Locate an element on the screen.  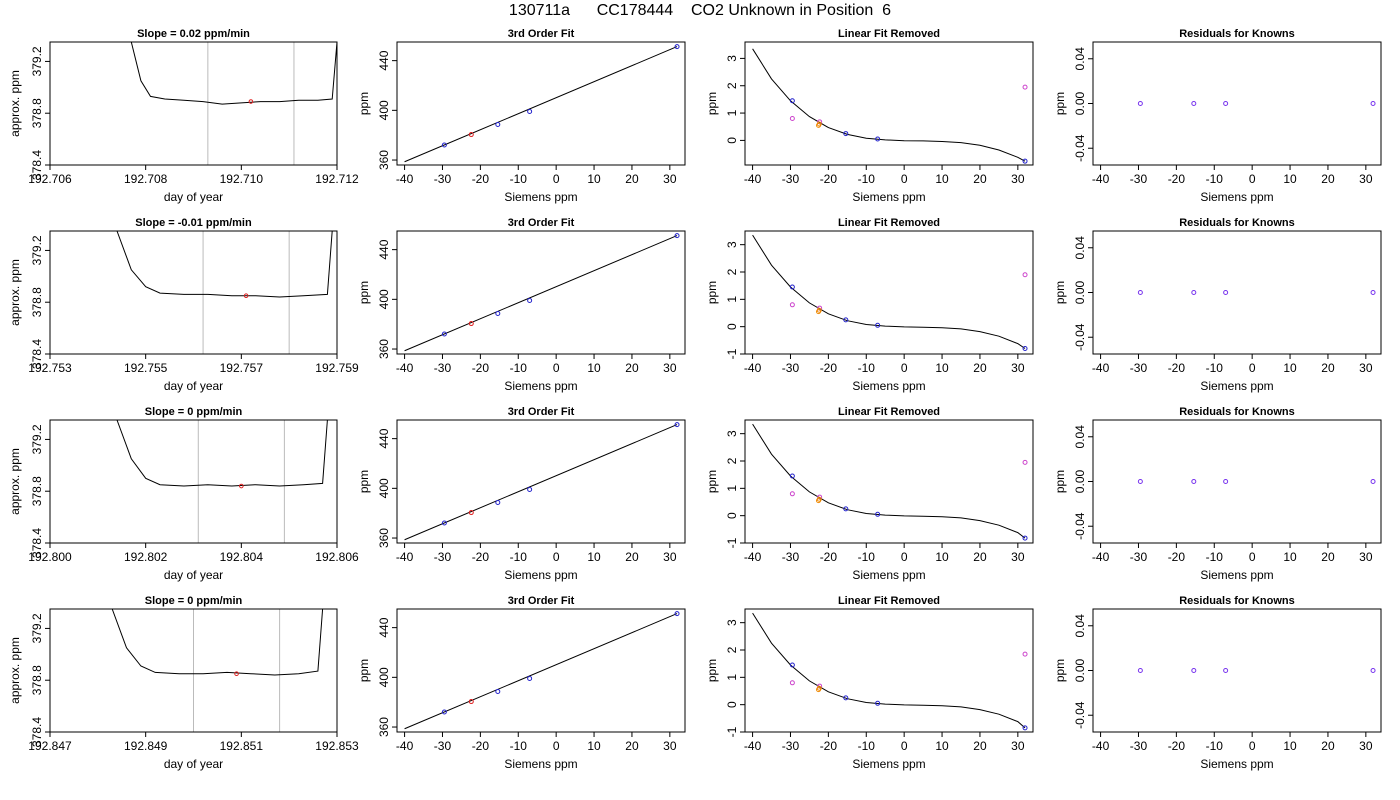
y-tick-label-r4c2-2: 400 is located at coordinates (384, 677).